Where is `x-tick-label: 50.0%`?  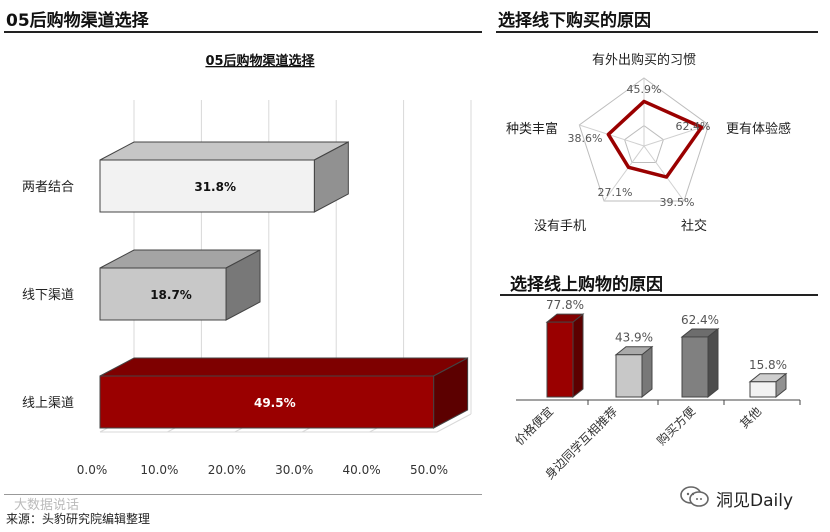
x-tick-label: 50.0% is located at coordinates (429, 470).